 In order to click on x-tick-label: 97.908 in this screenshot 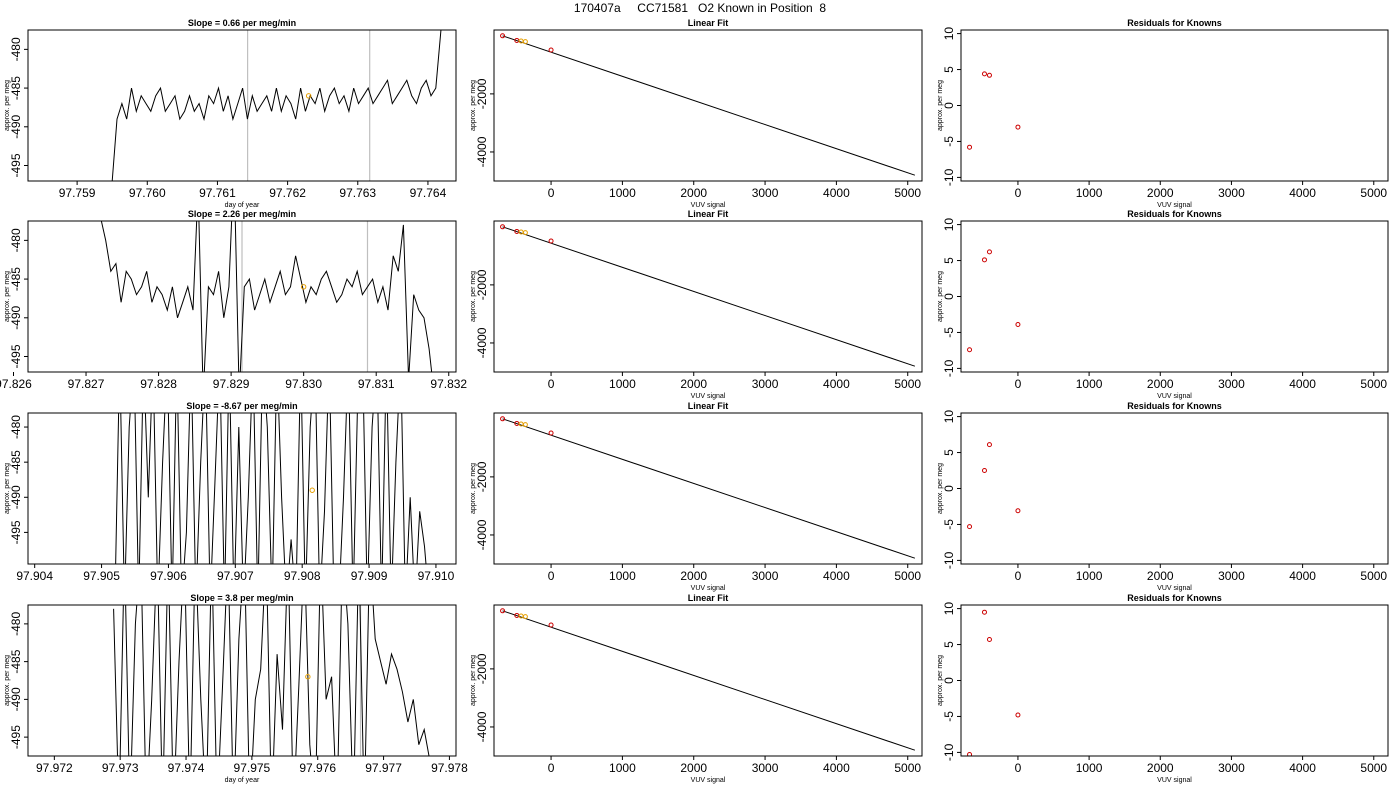, I will do `click(302, 576)`.